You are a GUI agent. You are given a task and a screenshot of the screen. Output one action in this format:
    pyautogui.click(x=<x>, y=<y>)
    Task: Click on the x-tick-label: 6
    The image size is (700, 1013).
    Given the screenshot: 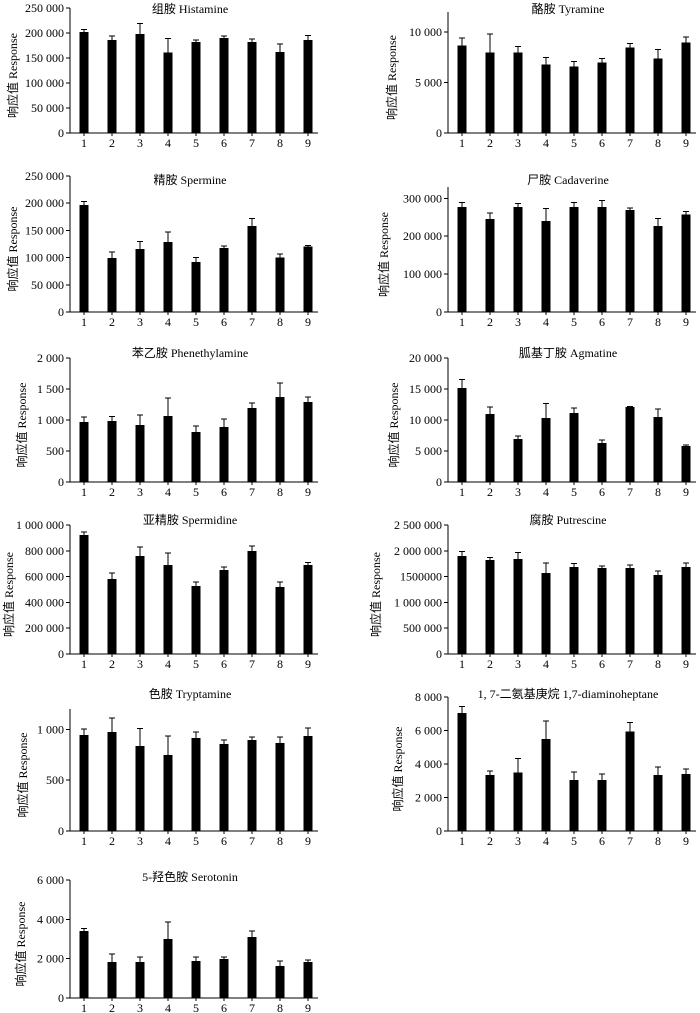 What is the action you would take?
    pyautogui.click(x=602, y=492)
    